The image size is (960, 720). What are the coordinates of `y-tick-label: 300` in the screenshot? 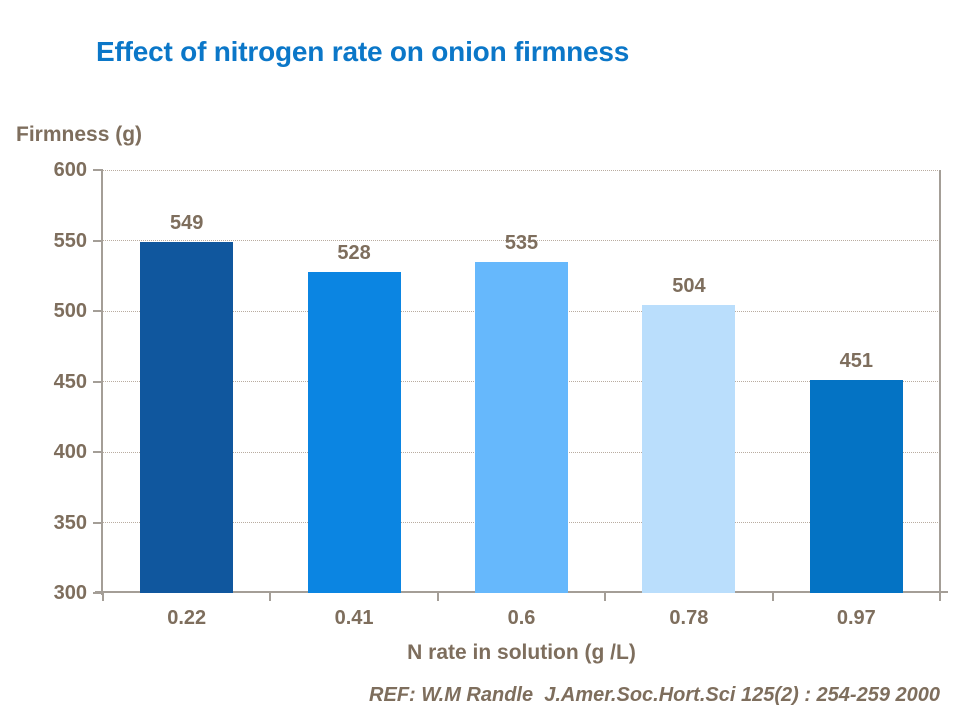 It's located at (70, 593).